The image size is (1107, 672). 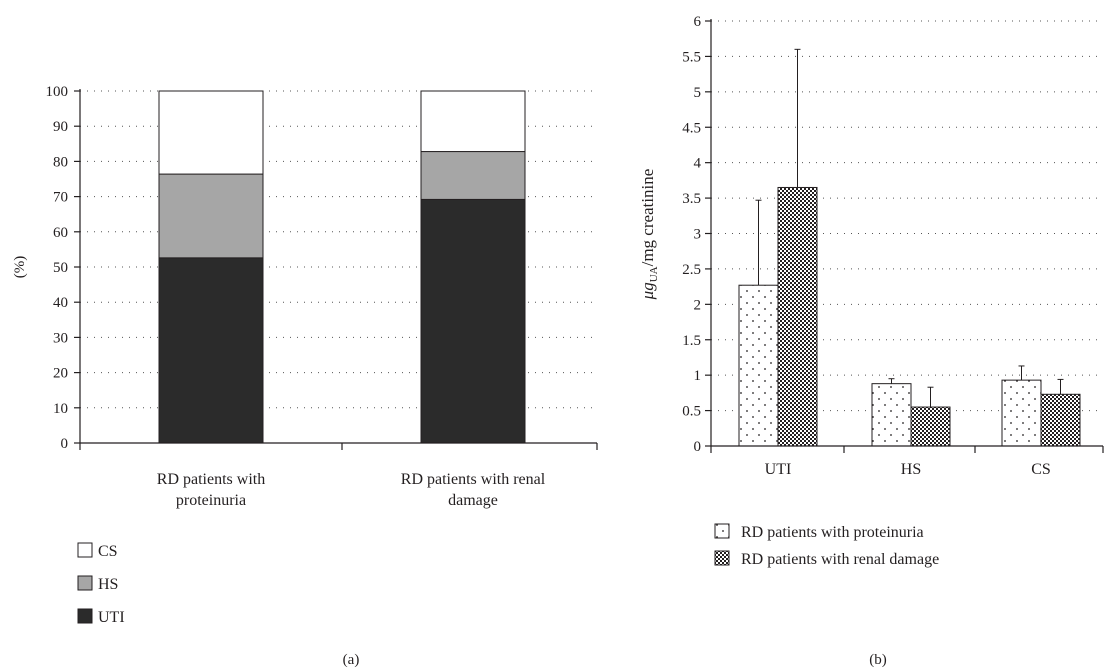 What do you see at coordinates (211, 500) in the screenshot?
I see `a-category-label: proteinuria` at bounding box center [211, 500].